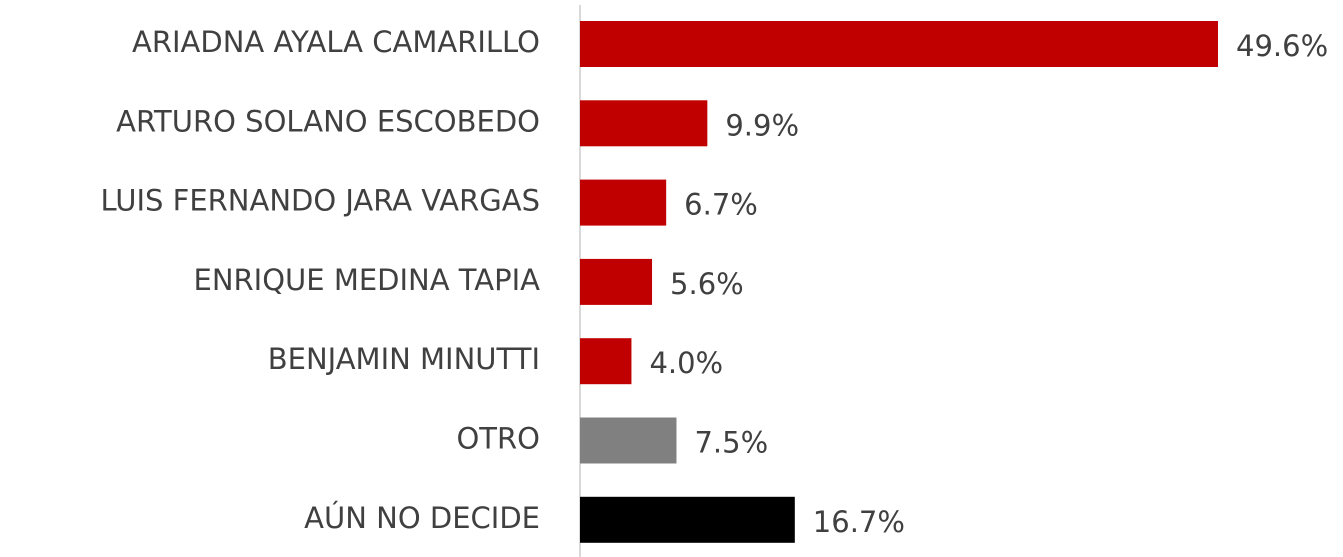  Describe the element at coordinates (404, 359) in the screenshot. I see `category-label: BENJAMIN MINUTTI` at that location.